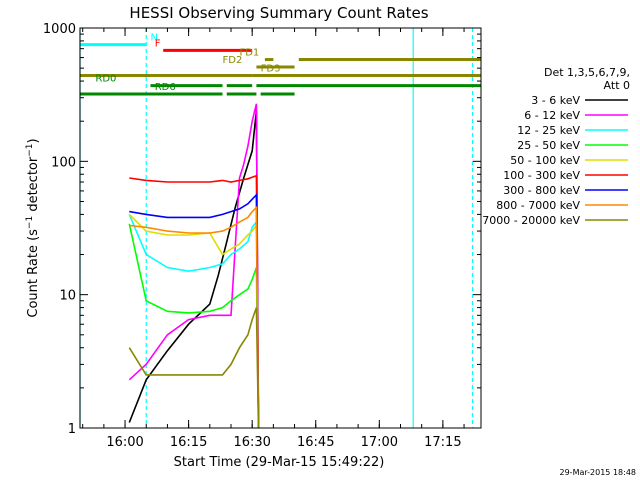 This screenshot has height=480, width=640. What do you see at coordinates (165, 87) in the screenshot?
I see `flag-label: RD6` at bounding box center [165, 87].